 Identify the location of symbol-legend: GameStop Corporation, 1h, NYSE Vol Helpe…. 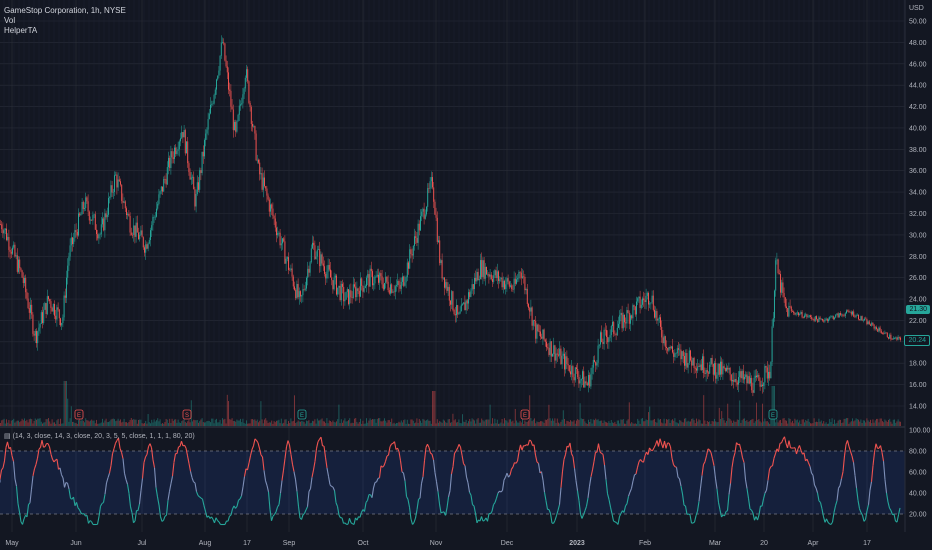
(65, 21).